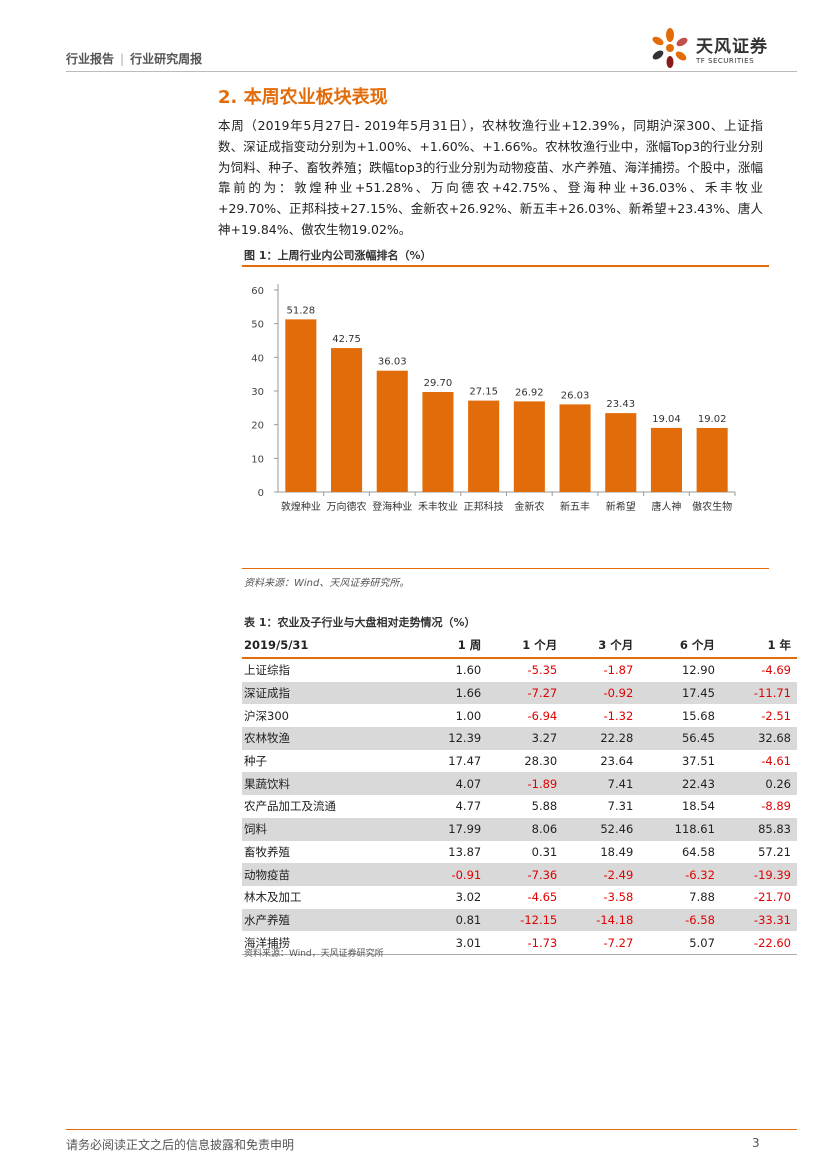  What do you see at coordinates (542, 715) in the screenshot?
I see `table-cell: -6.94` at bounding box center [542, 715].